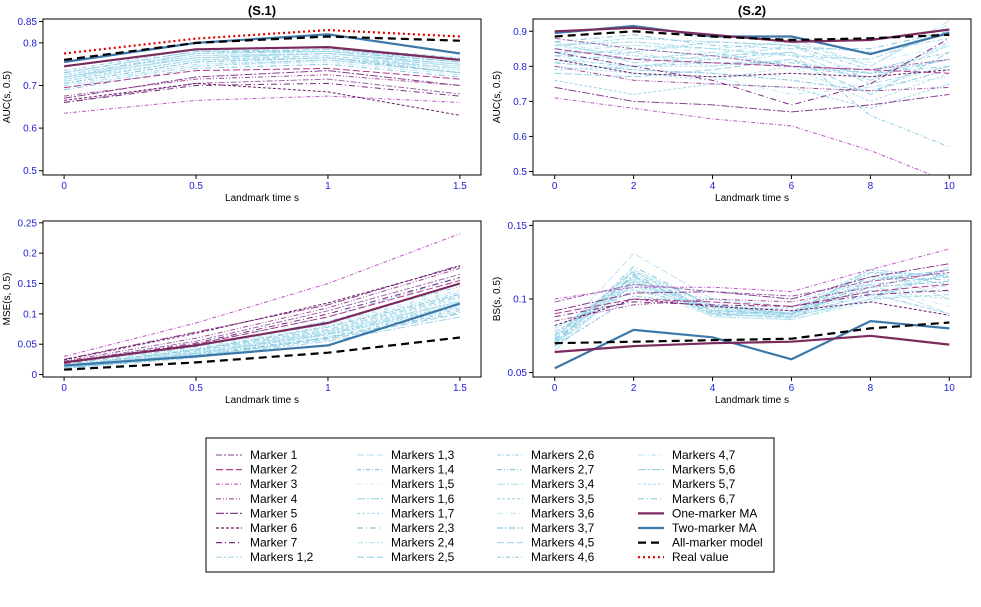 The width and height of the screenshot is (981, 607). I want to click on legend-label: Markers 3,4, so click(563, 484).